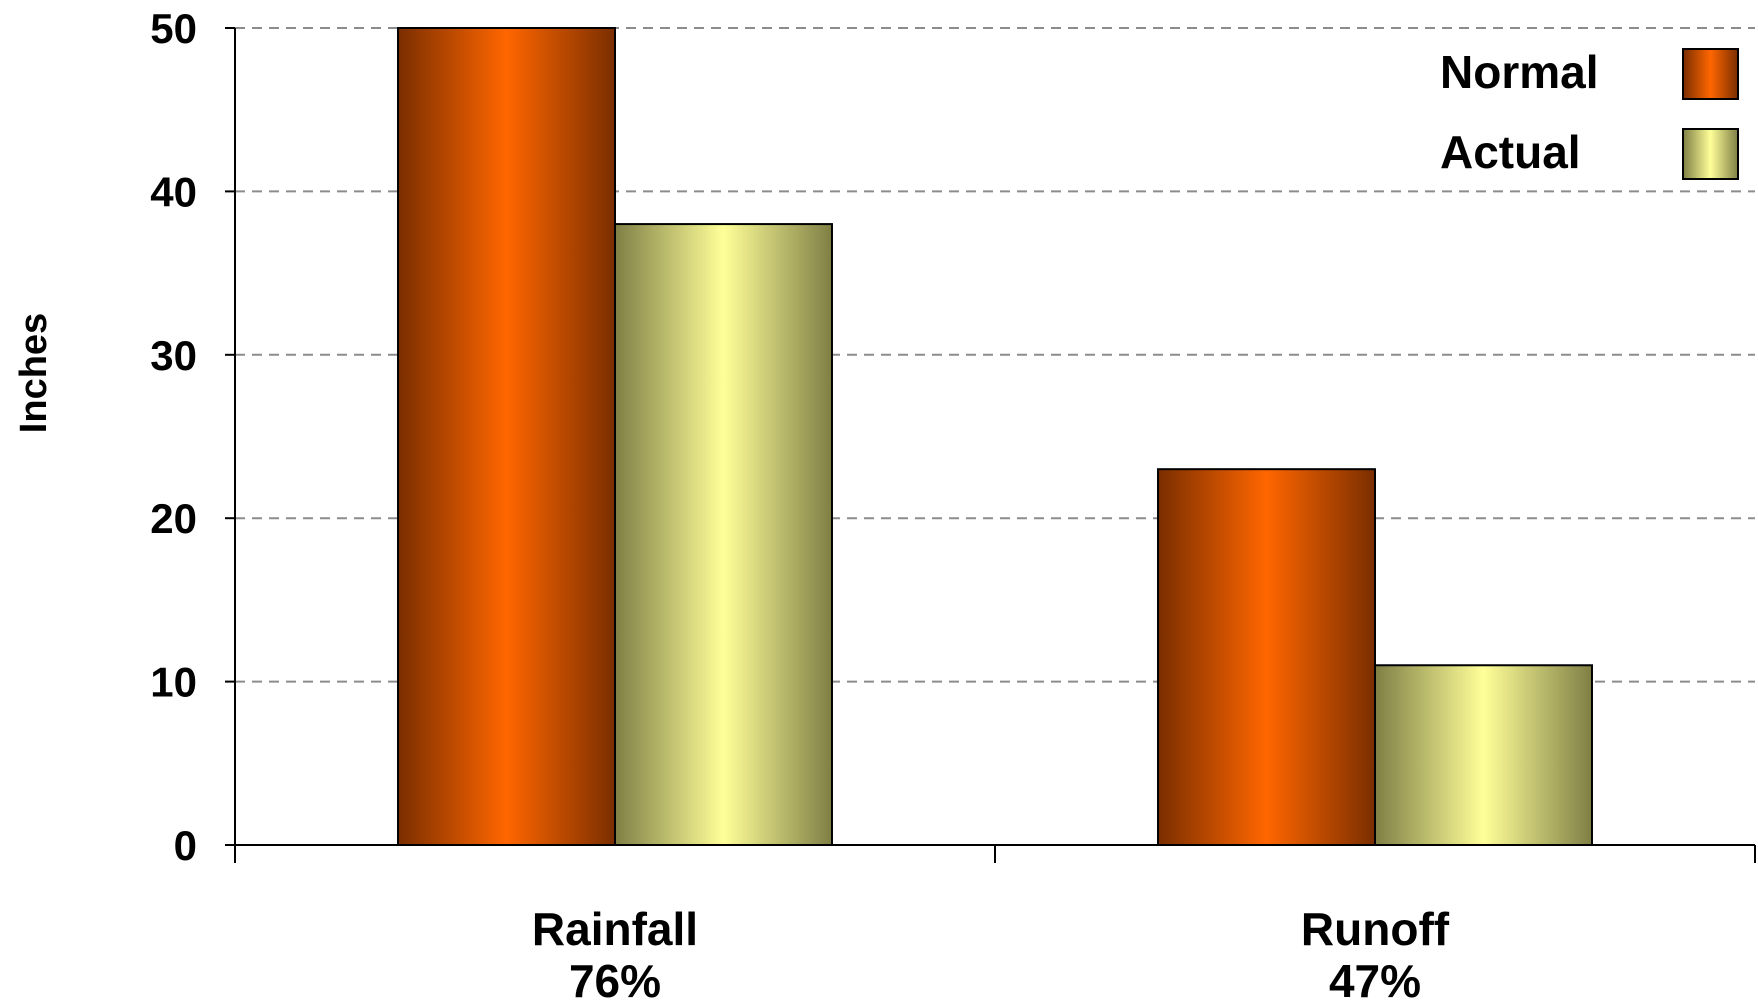 The width and height of the screenshot is (1758, 1005). What do you see at coordinates (1375, 977) in the screenshot?
I see `x-category-sublabel: 47%` at bounding box center [1375, 977].